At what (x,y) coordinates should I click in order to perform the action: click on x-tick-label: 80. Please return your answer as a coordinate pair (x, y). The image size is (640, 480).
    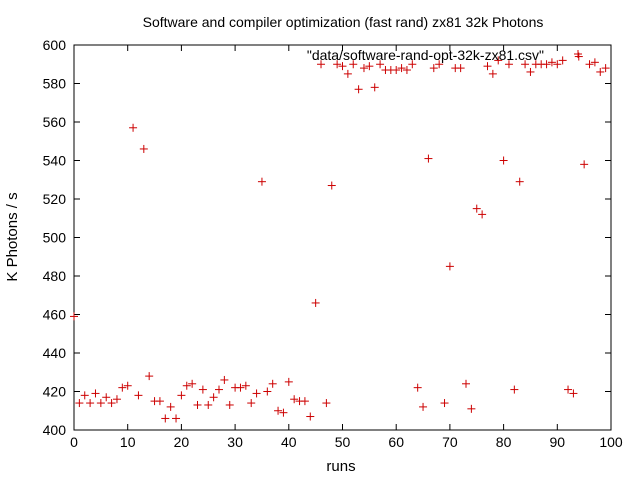
    Looking at the image, I should click on (504, 442).